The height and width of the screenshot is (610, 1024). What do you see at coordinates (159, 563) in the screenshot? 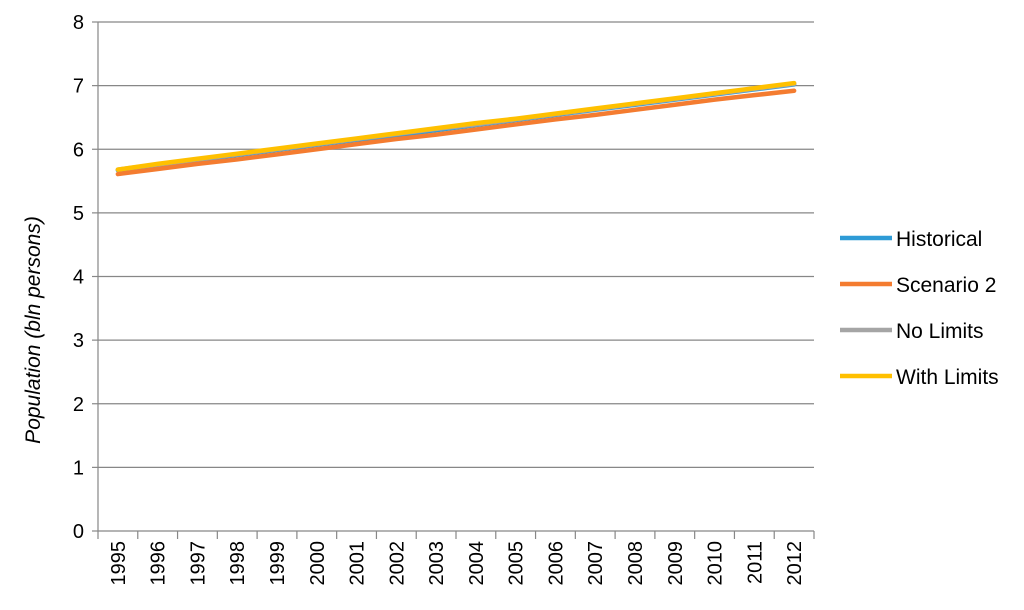
I see `x-tick-label: 1996` at bounding box center [159, 563].